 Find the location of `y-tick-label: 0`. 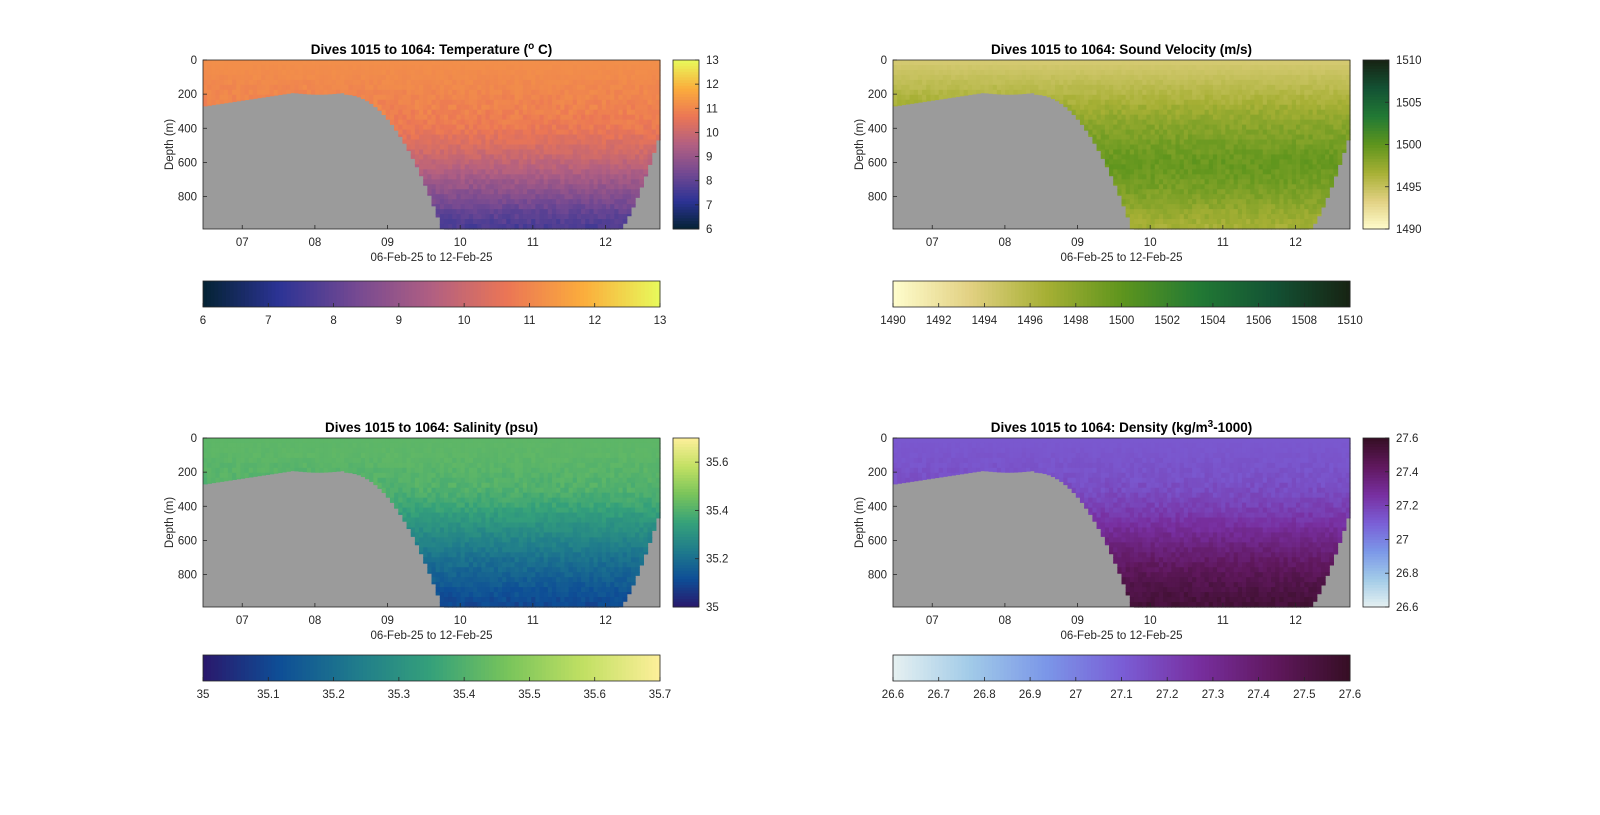

y-tick-label: 0 is located at coordinates (884, 61).